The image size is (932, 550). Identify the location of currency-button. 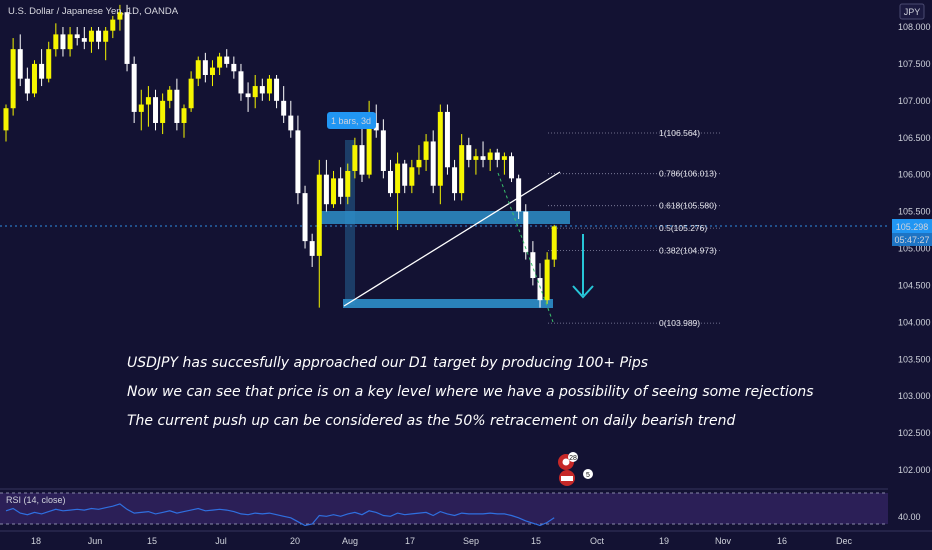
(912, 11).